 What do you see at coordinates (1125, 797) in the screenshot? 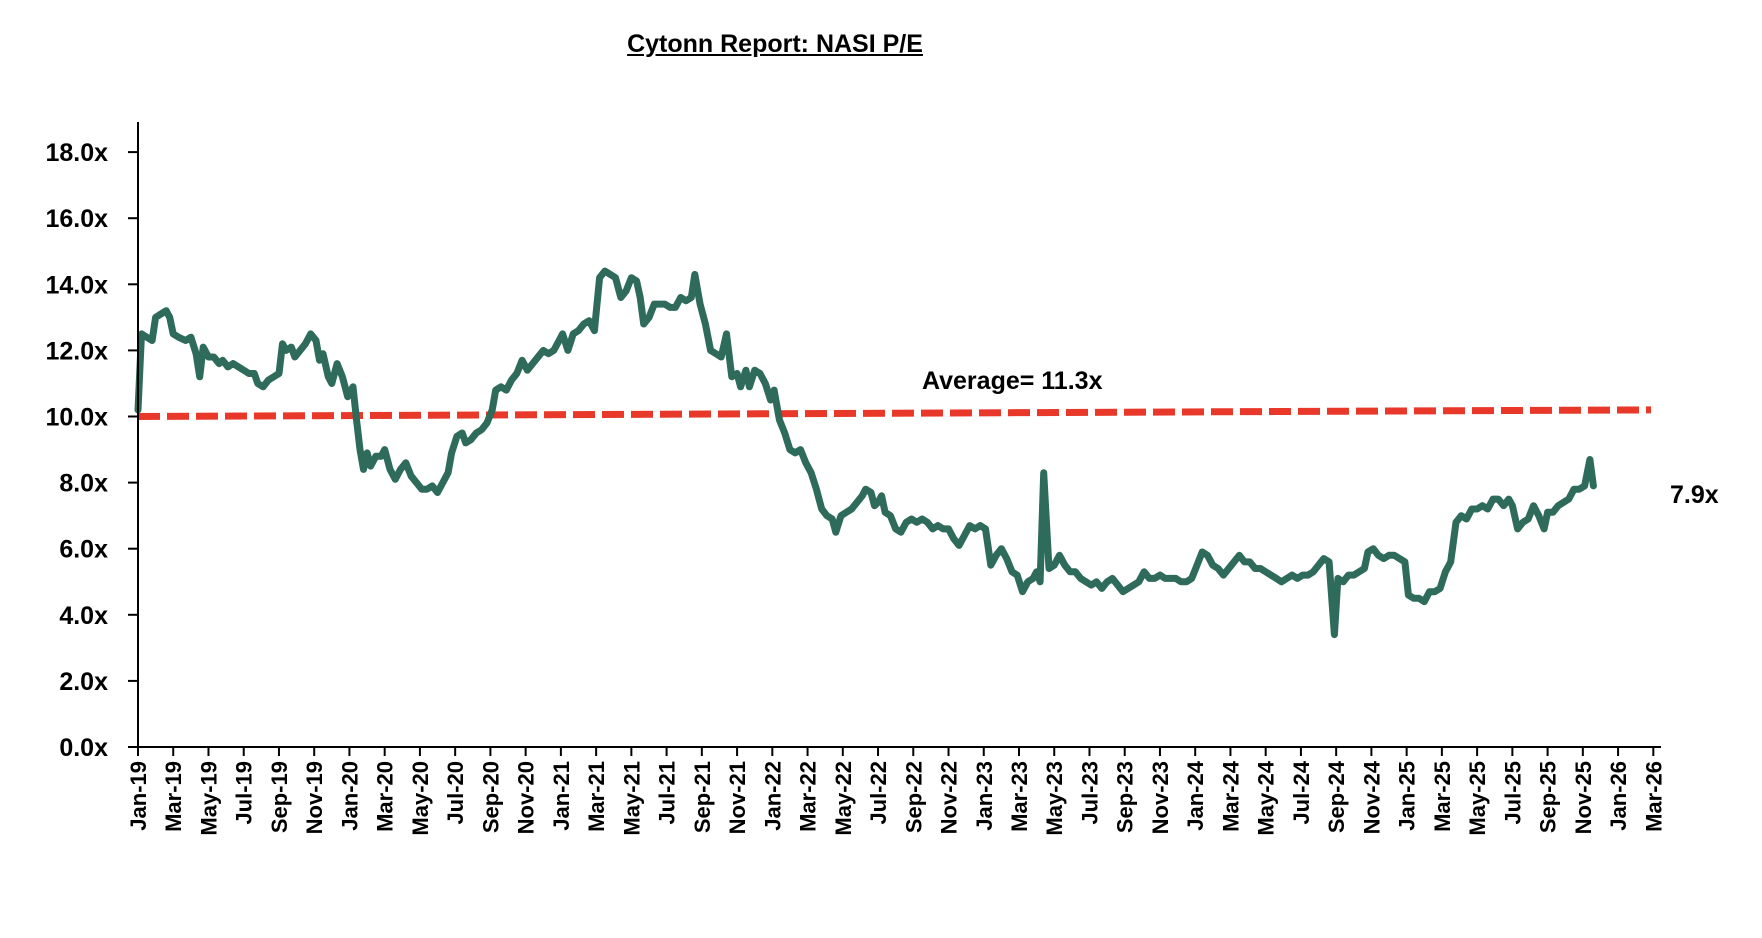
I see `x-tick-label: Sep-23` at bounding box center [1125, 797].